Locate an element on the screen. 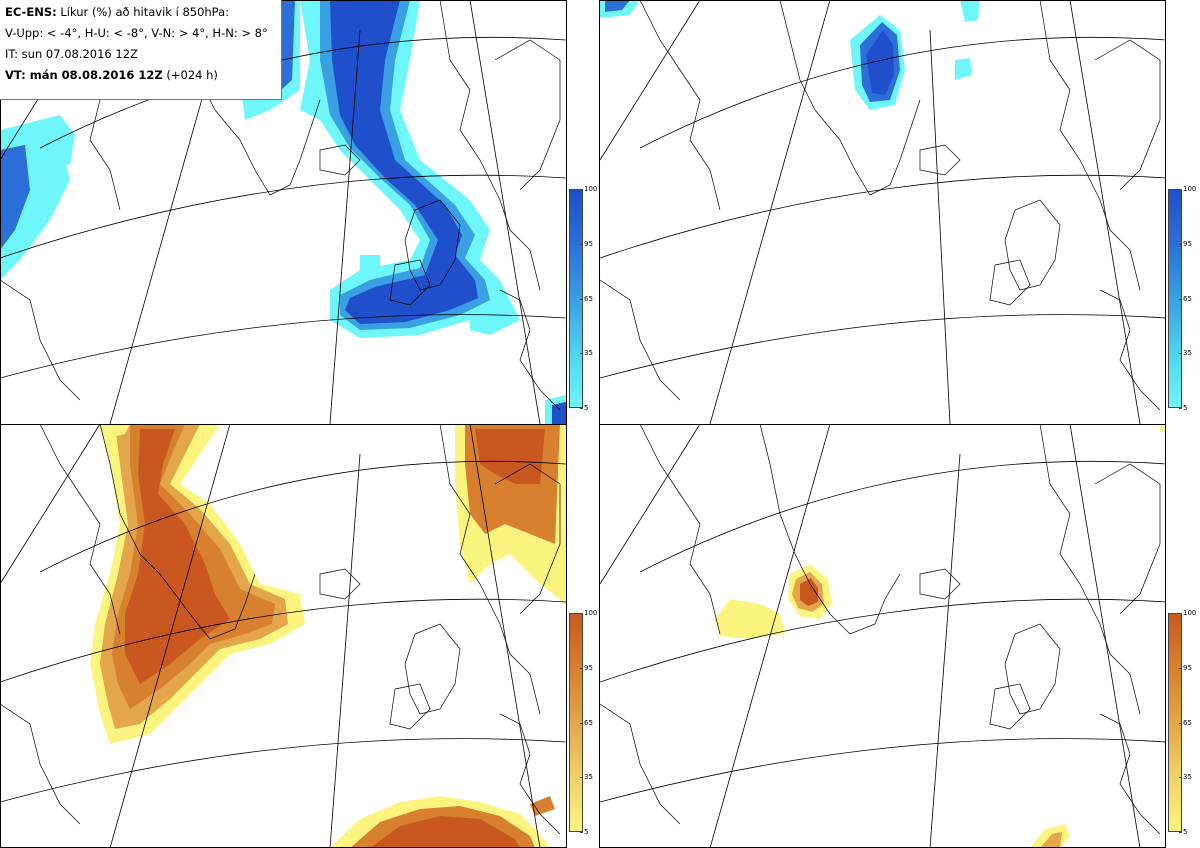 The width and height of the screenshot is (1200, 848). info-line-1: EC-ENS: Líkur (%) að hitavik í 850hPa: is located at coordinates (140, 12).